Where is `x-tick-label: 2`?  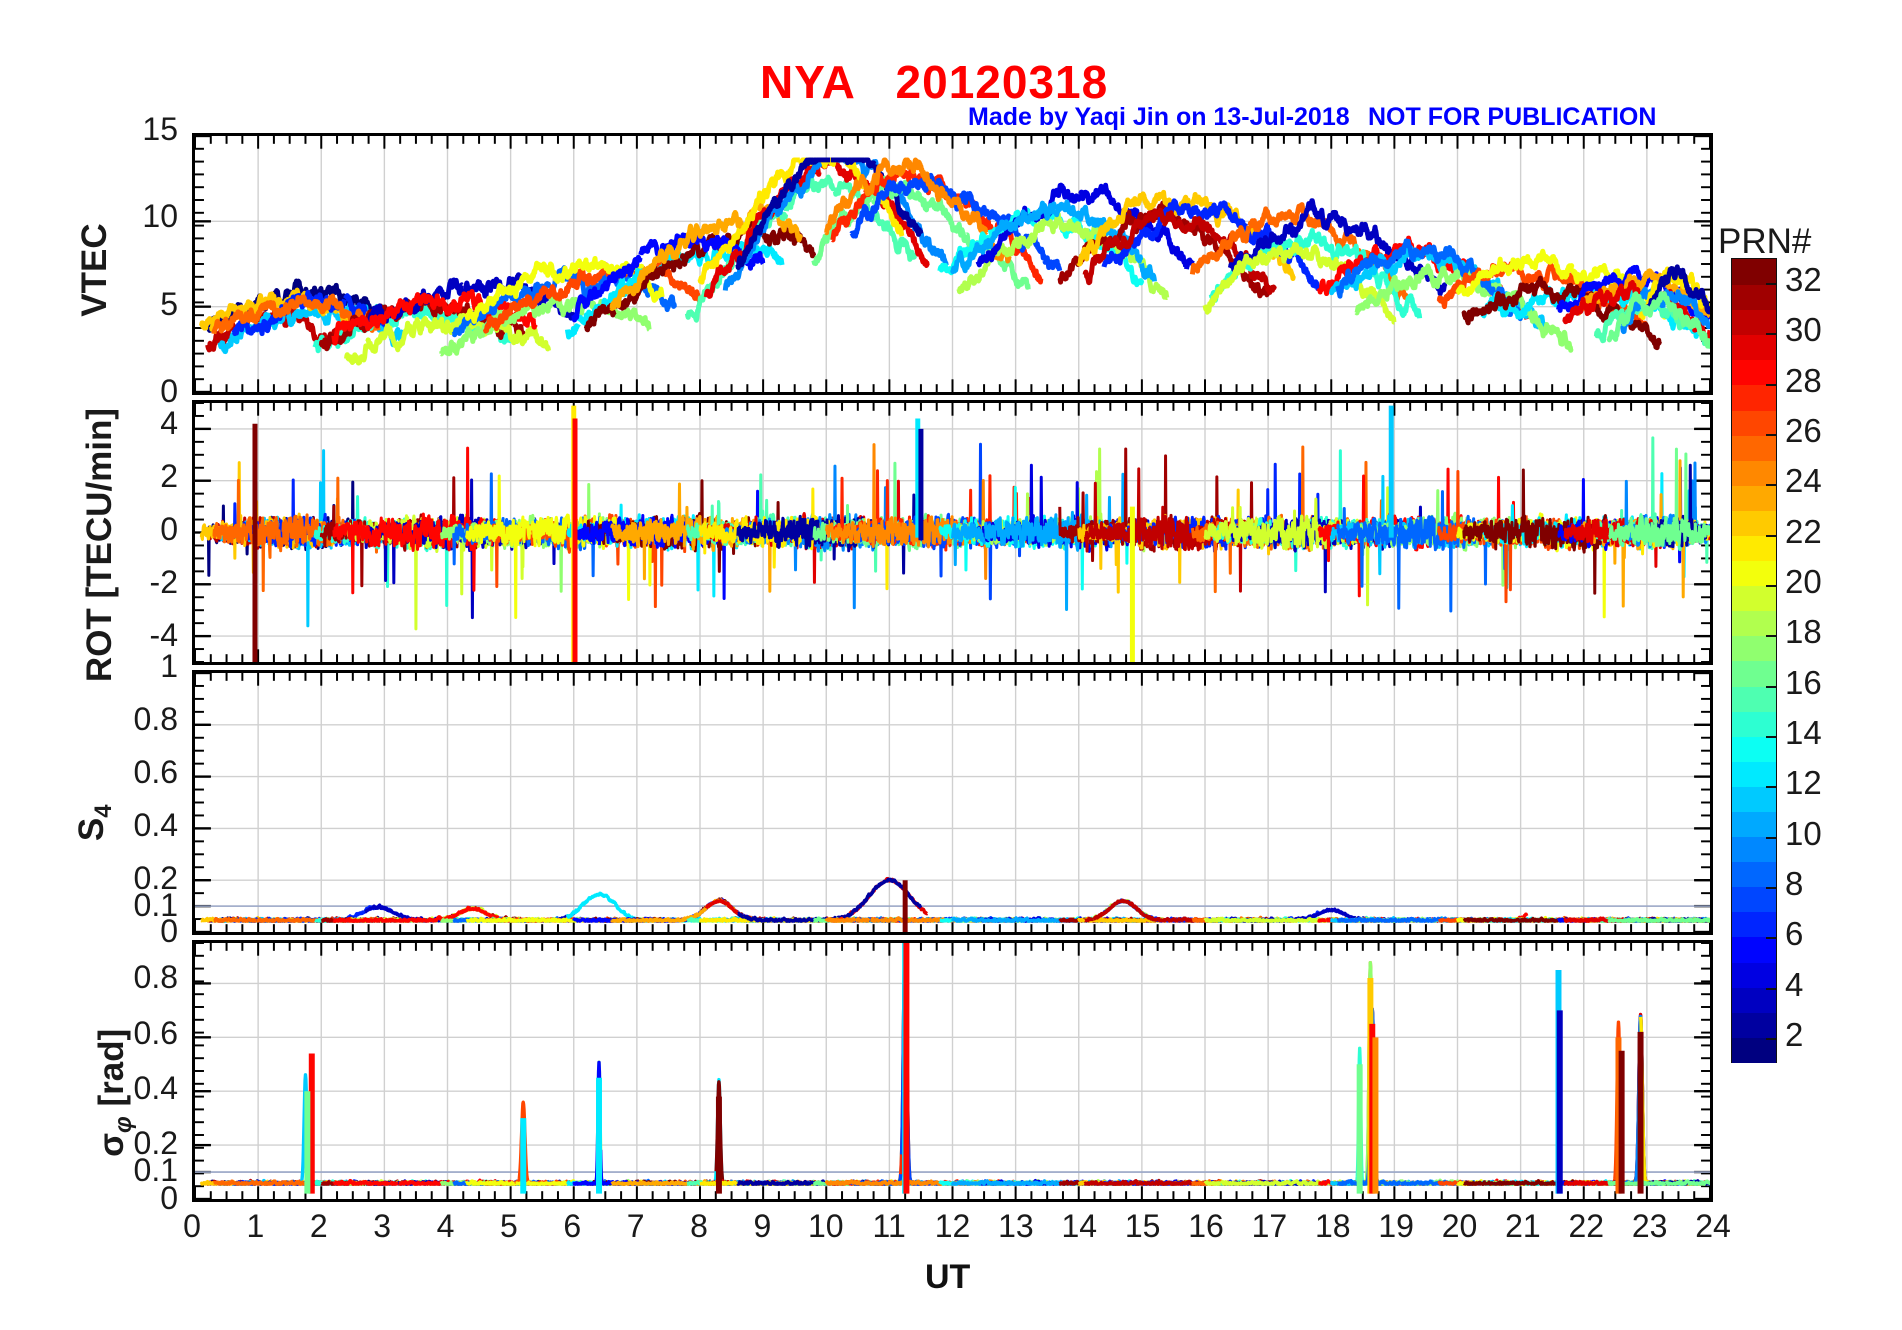 x-tick-label: 2 is located at coordinates (318, 1226).